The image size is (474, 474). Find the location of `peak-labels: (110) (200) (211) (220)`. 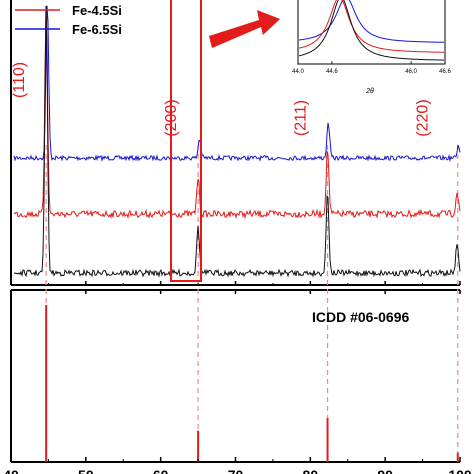

peak-labels: (110) (200) (211) (220) is located at coordinates (221, 99).